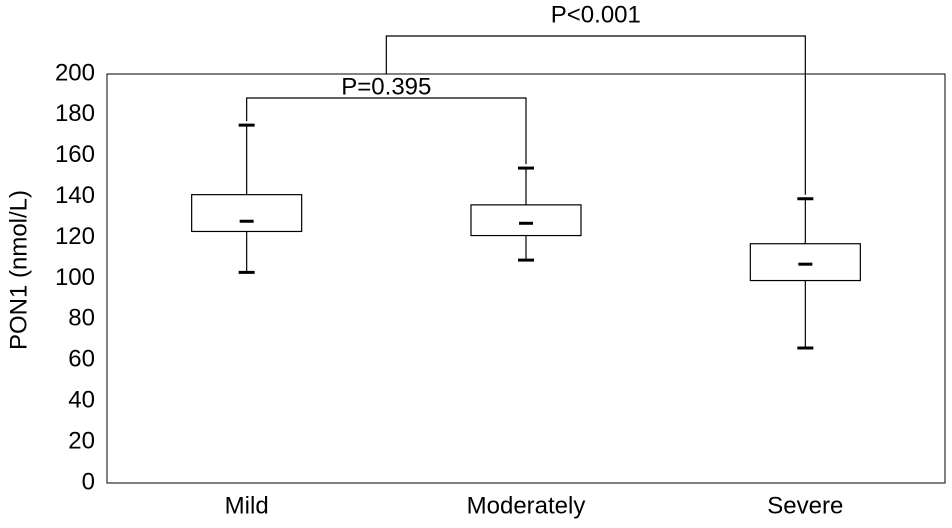 The width and height of the screenshot is (952, 528). Describe the element at coordinates (75, 236) in the screenshot. I see `y-tick-label: 120` at that location.